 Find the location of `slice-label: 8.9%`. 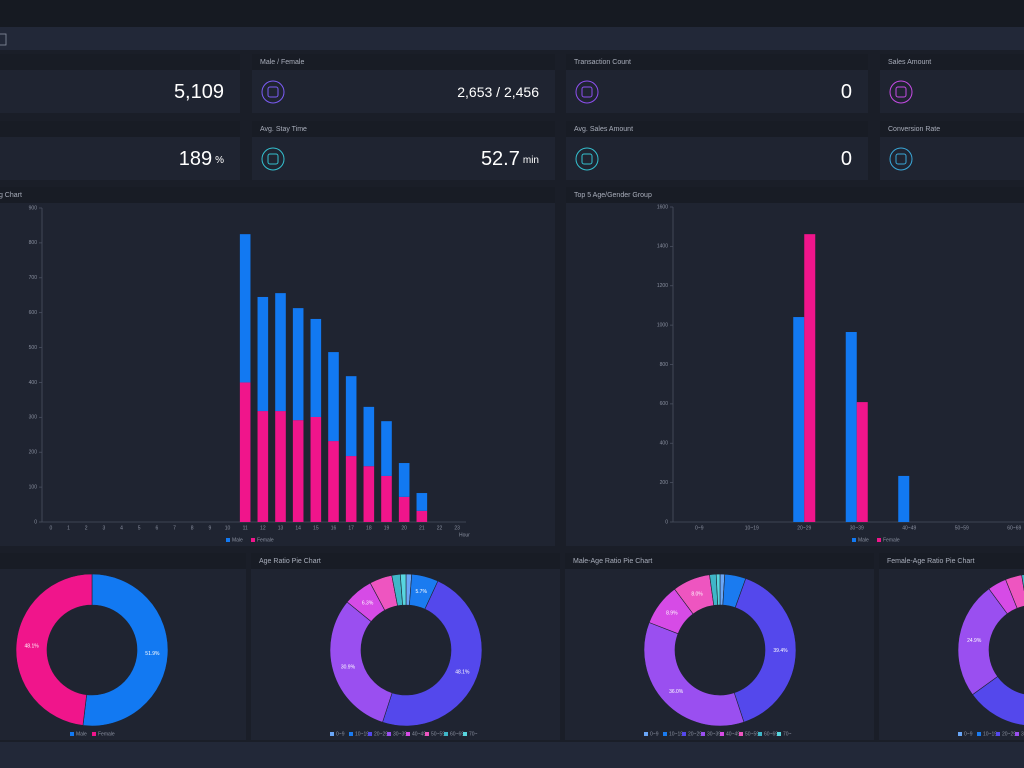

slice-label: 8.9% is located at coordinates (672, 614).